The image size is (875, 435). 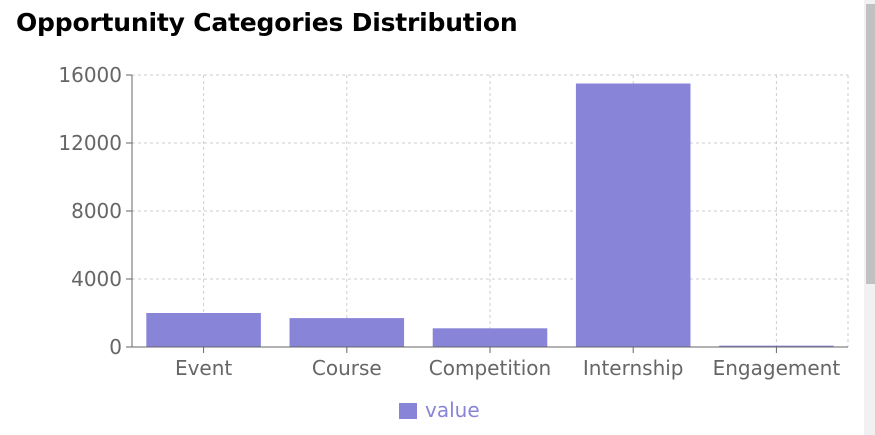 I want to click on scrollbar-thumb, so click(x=870, y=144).